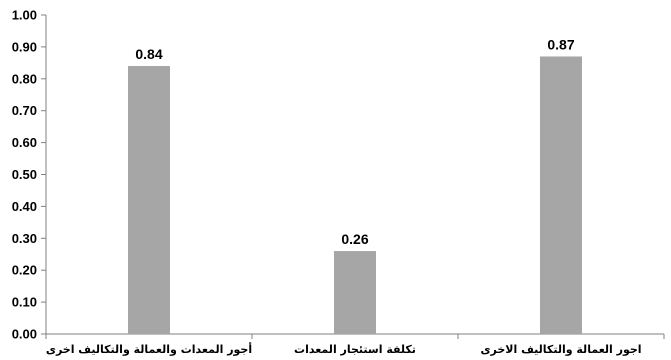  What do you see at coordinates (24, 110) in the screenshot?
I see `y-tick-label: 0.70` at bounding box center [24, 110].